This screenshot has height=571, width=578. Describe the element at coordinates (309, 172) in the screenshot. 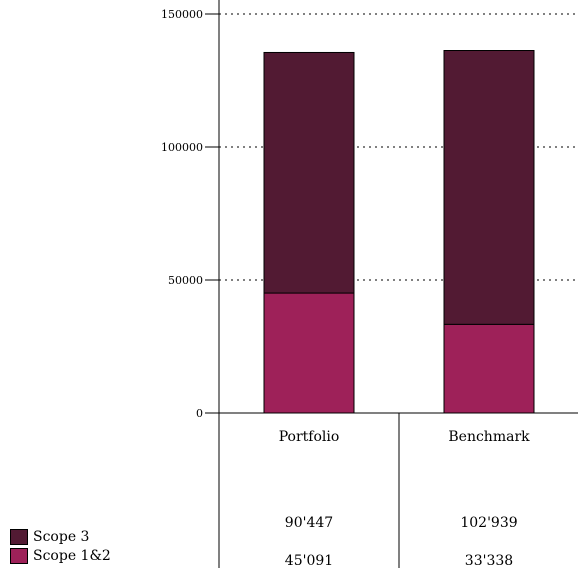

I see `bar-scope3-portfolio` at that location.